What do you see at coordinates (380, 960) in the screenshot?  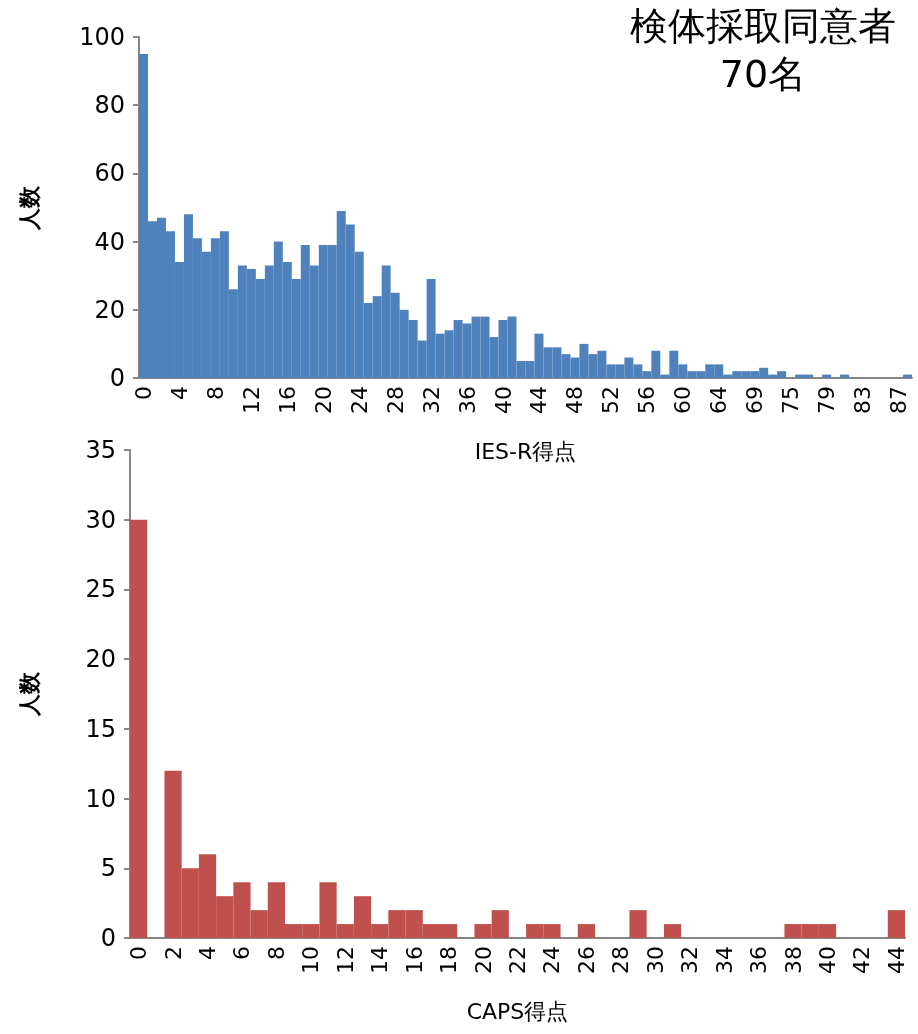 I see `x-tick-label: 14` at bounding box center [380, 960].